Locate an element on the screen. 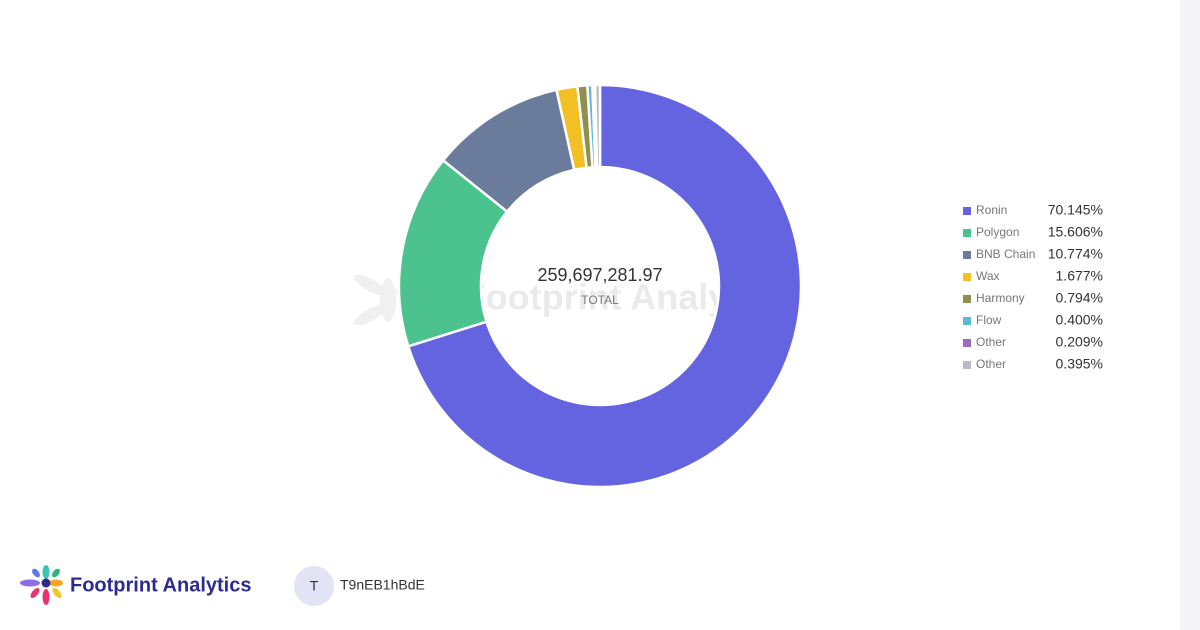 The width and height of the screenshot is (1200, 630). user-name: T9nEB1hBdE is located at coordinates (382, 585).